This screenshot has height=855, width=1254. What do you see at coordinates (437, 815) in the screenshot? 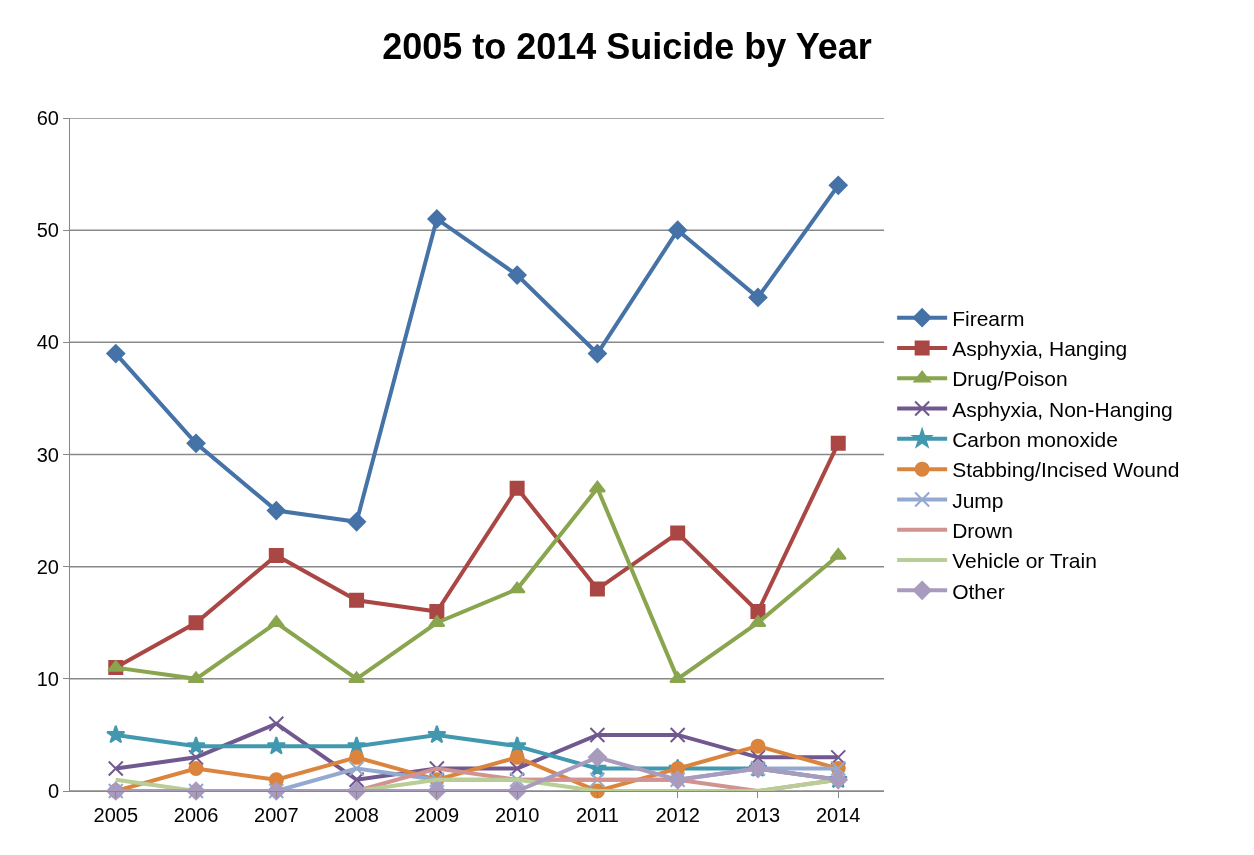
I see `x-tick-label: 2009` at bounding box center [437, 815].